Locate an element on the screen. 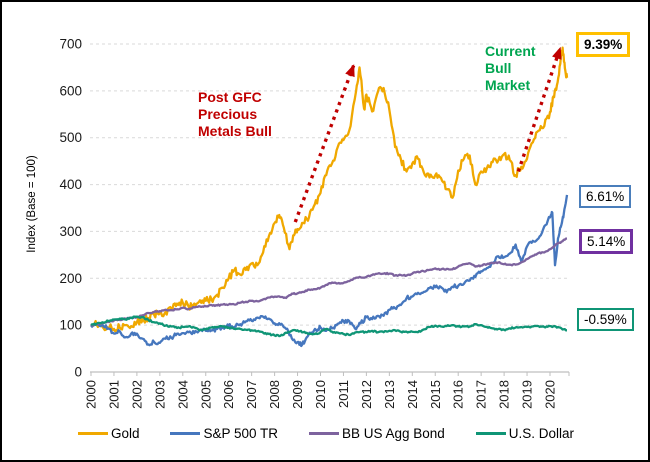  x-tick-label: 2006 is located at coordinates (228, 394).